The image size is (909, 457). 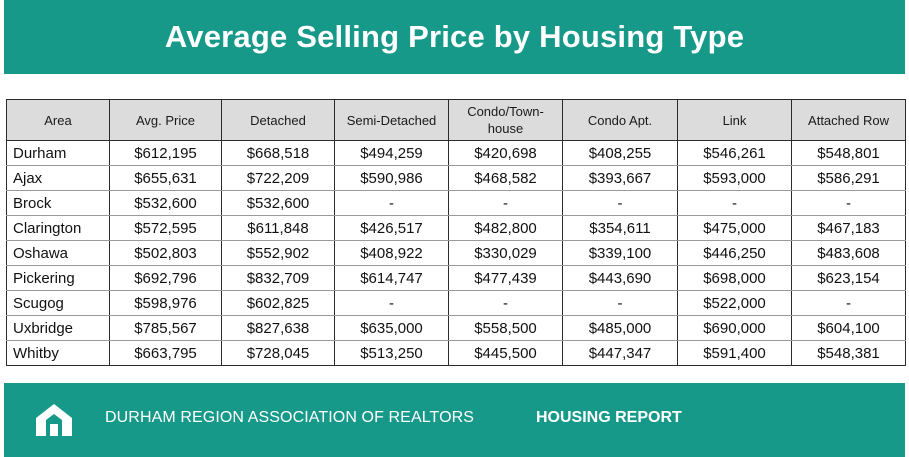 What do you see at coordinates (58, 203) in the screenshot?
I see `area-cell: Brock` at bounding box center [58, 203].